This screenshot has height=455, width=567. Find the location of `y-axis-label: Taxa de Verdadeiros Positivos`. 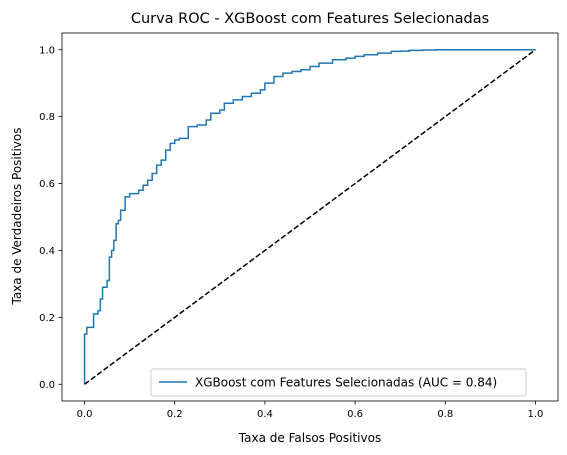

y-axis-label: Taxa de Verdadeiros Positivos is located at coordinates (17, 216).